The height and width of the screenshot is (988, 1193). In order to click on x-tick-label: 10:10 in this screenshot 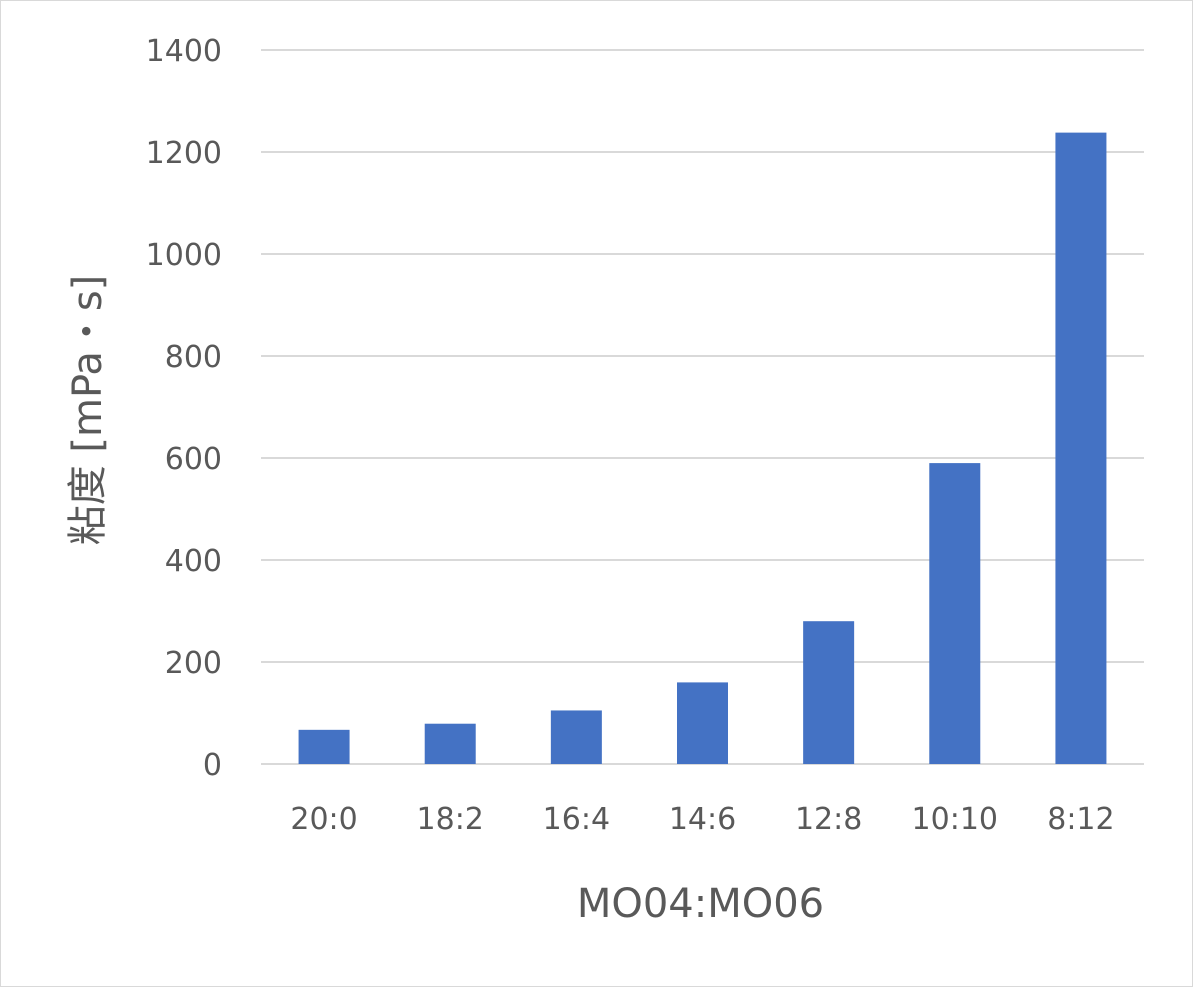, I will do `click(955, 819)`.